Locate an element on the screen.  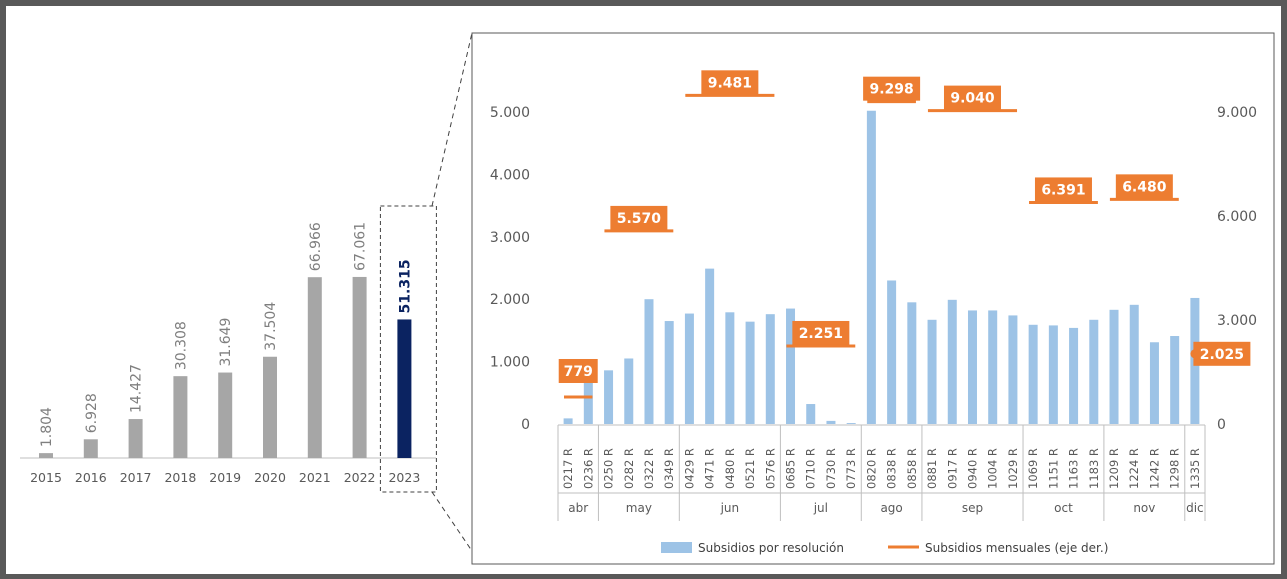
bar-0917-R is located at coordinates (952, 361).